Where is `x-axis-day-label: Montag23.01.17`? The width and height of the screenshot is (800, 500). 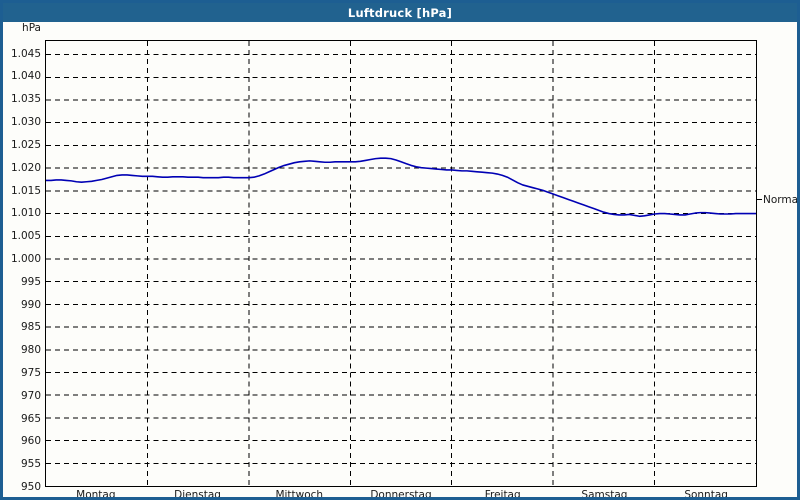
x-axis-day-label: Montag23.01.17 is located at coordinates (96, 494).